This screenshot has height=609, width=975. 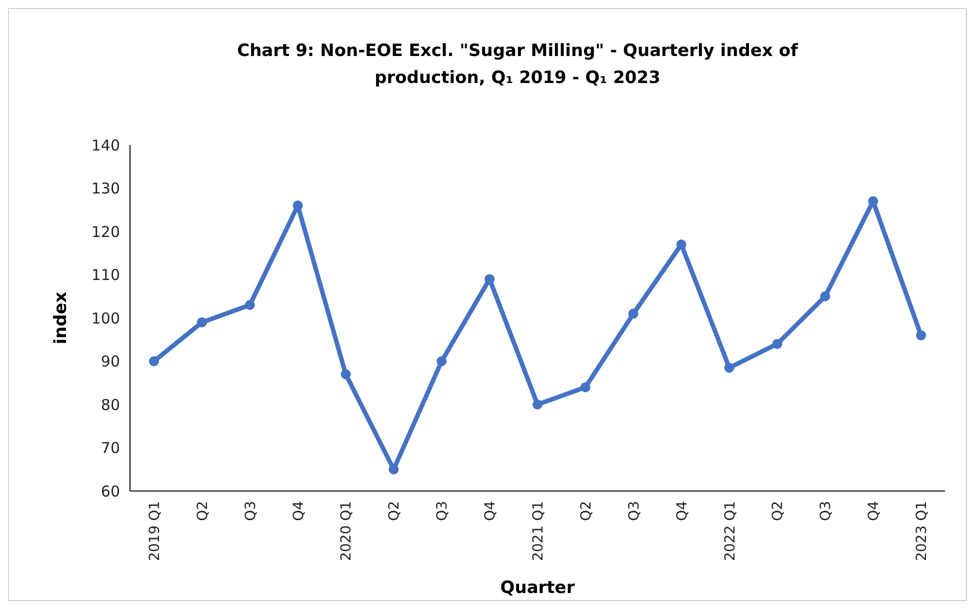 What do you see at coordinates (730, 531) in the screenshot?
I see `x-tick-label: 2022 Q1` at bounding box center [730, 531].